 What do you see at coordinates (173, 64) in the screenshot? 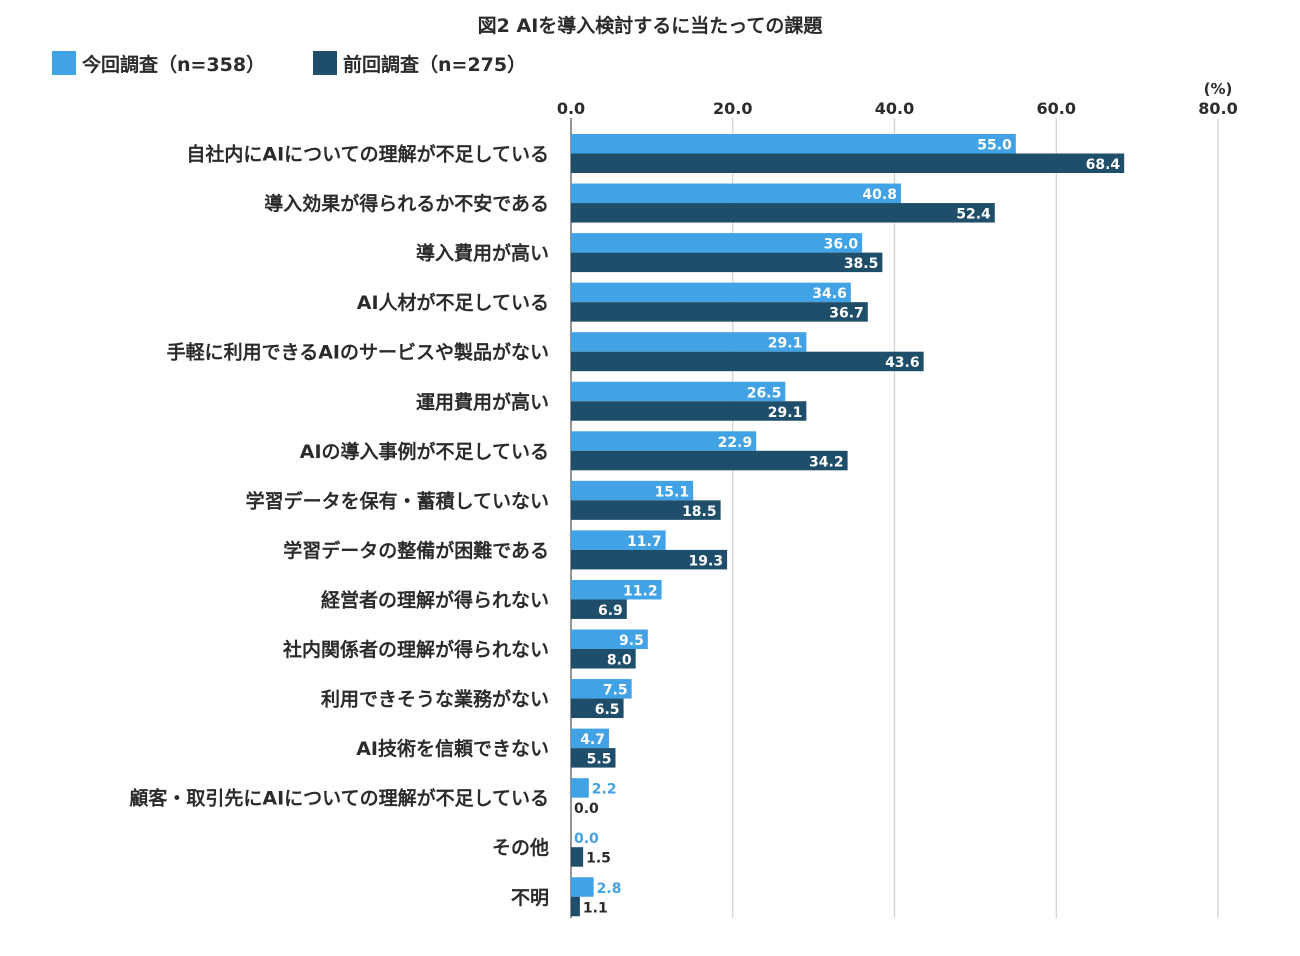
I see `legend-label-current: 今回調査（n=358）` at bounding box center [173, 64].